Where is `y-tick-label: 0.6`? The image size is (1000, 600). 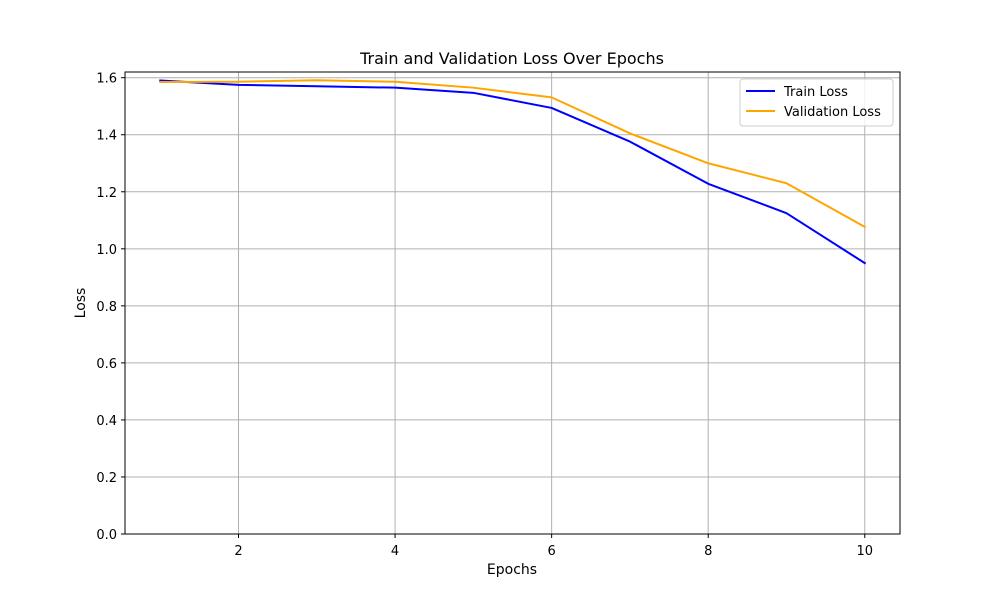 y-tick-label: 0.6 is located at coordinates (106, 364).